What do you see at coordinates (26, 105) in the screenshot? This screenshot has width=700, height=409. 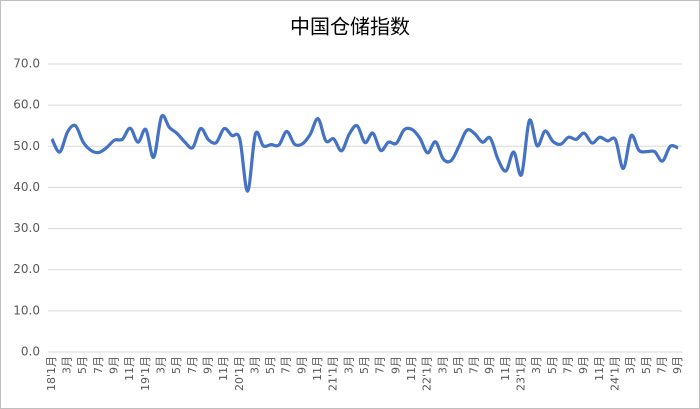 I see `y-tick-label: 60.0` at bounding box center [26, 105].